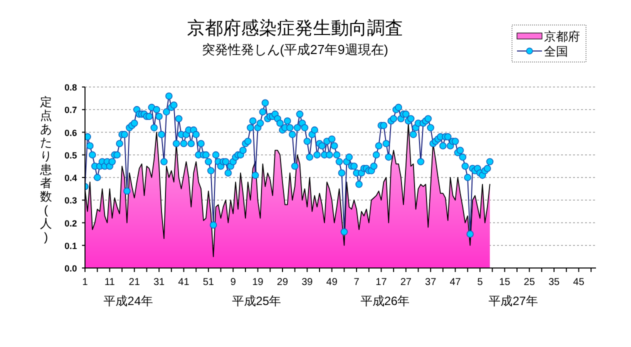 This screenshot has height=347, width=631. Describe the element at coordinates (308, 282) in the screenshot. I see `x-tick-label: 39` at that location.